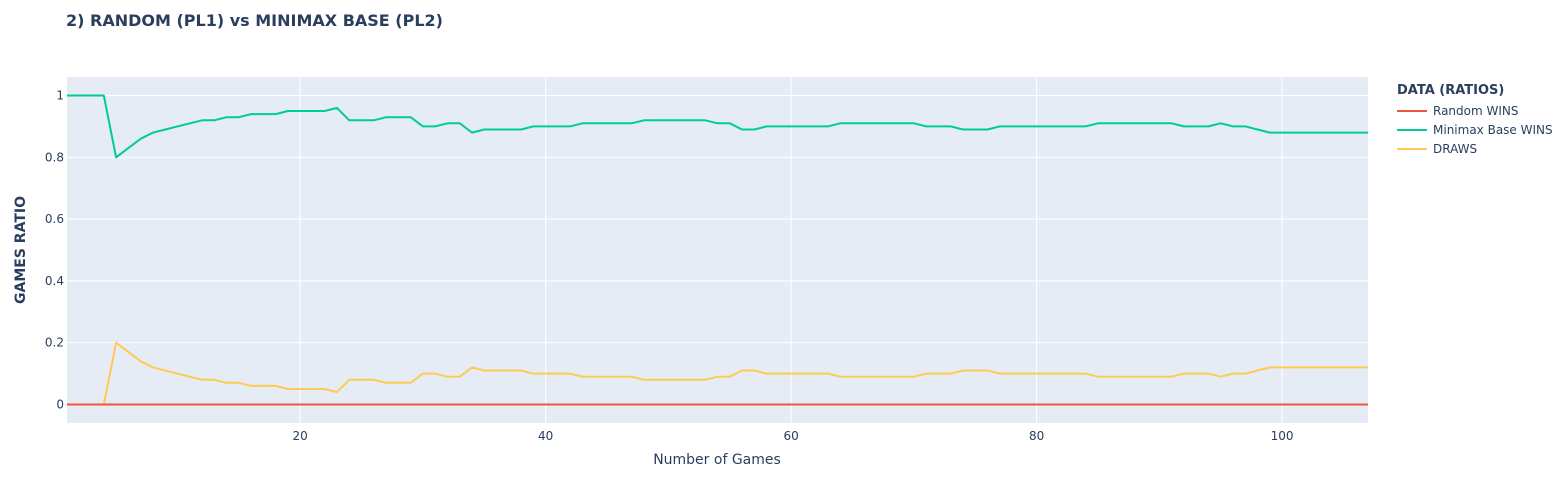  I want to click on series-line-draws, so click(717, 373).